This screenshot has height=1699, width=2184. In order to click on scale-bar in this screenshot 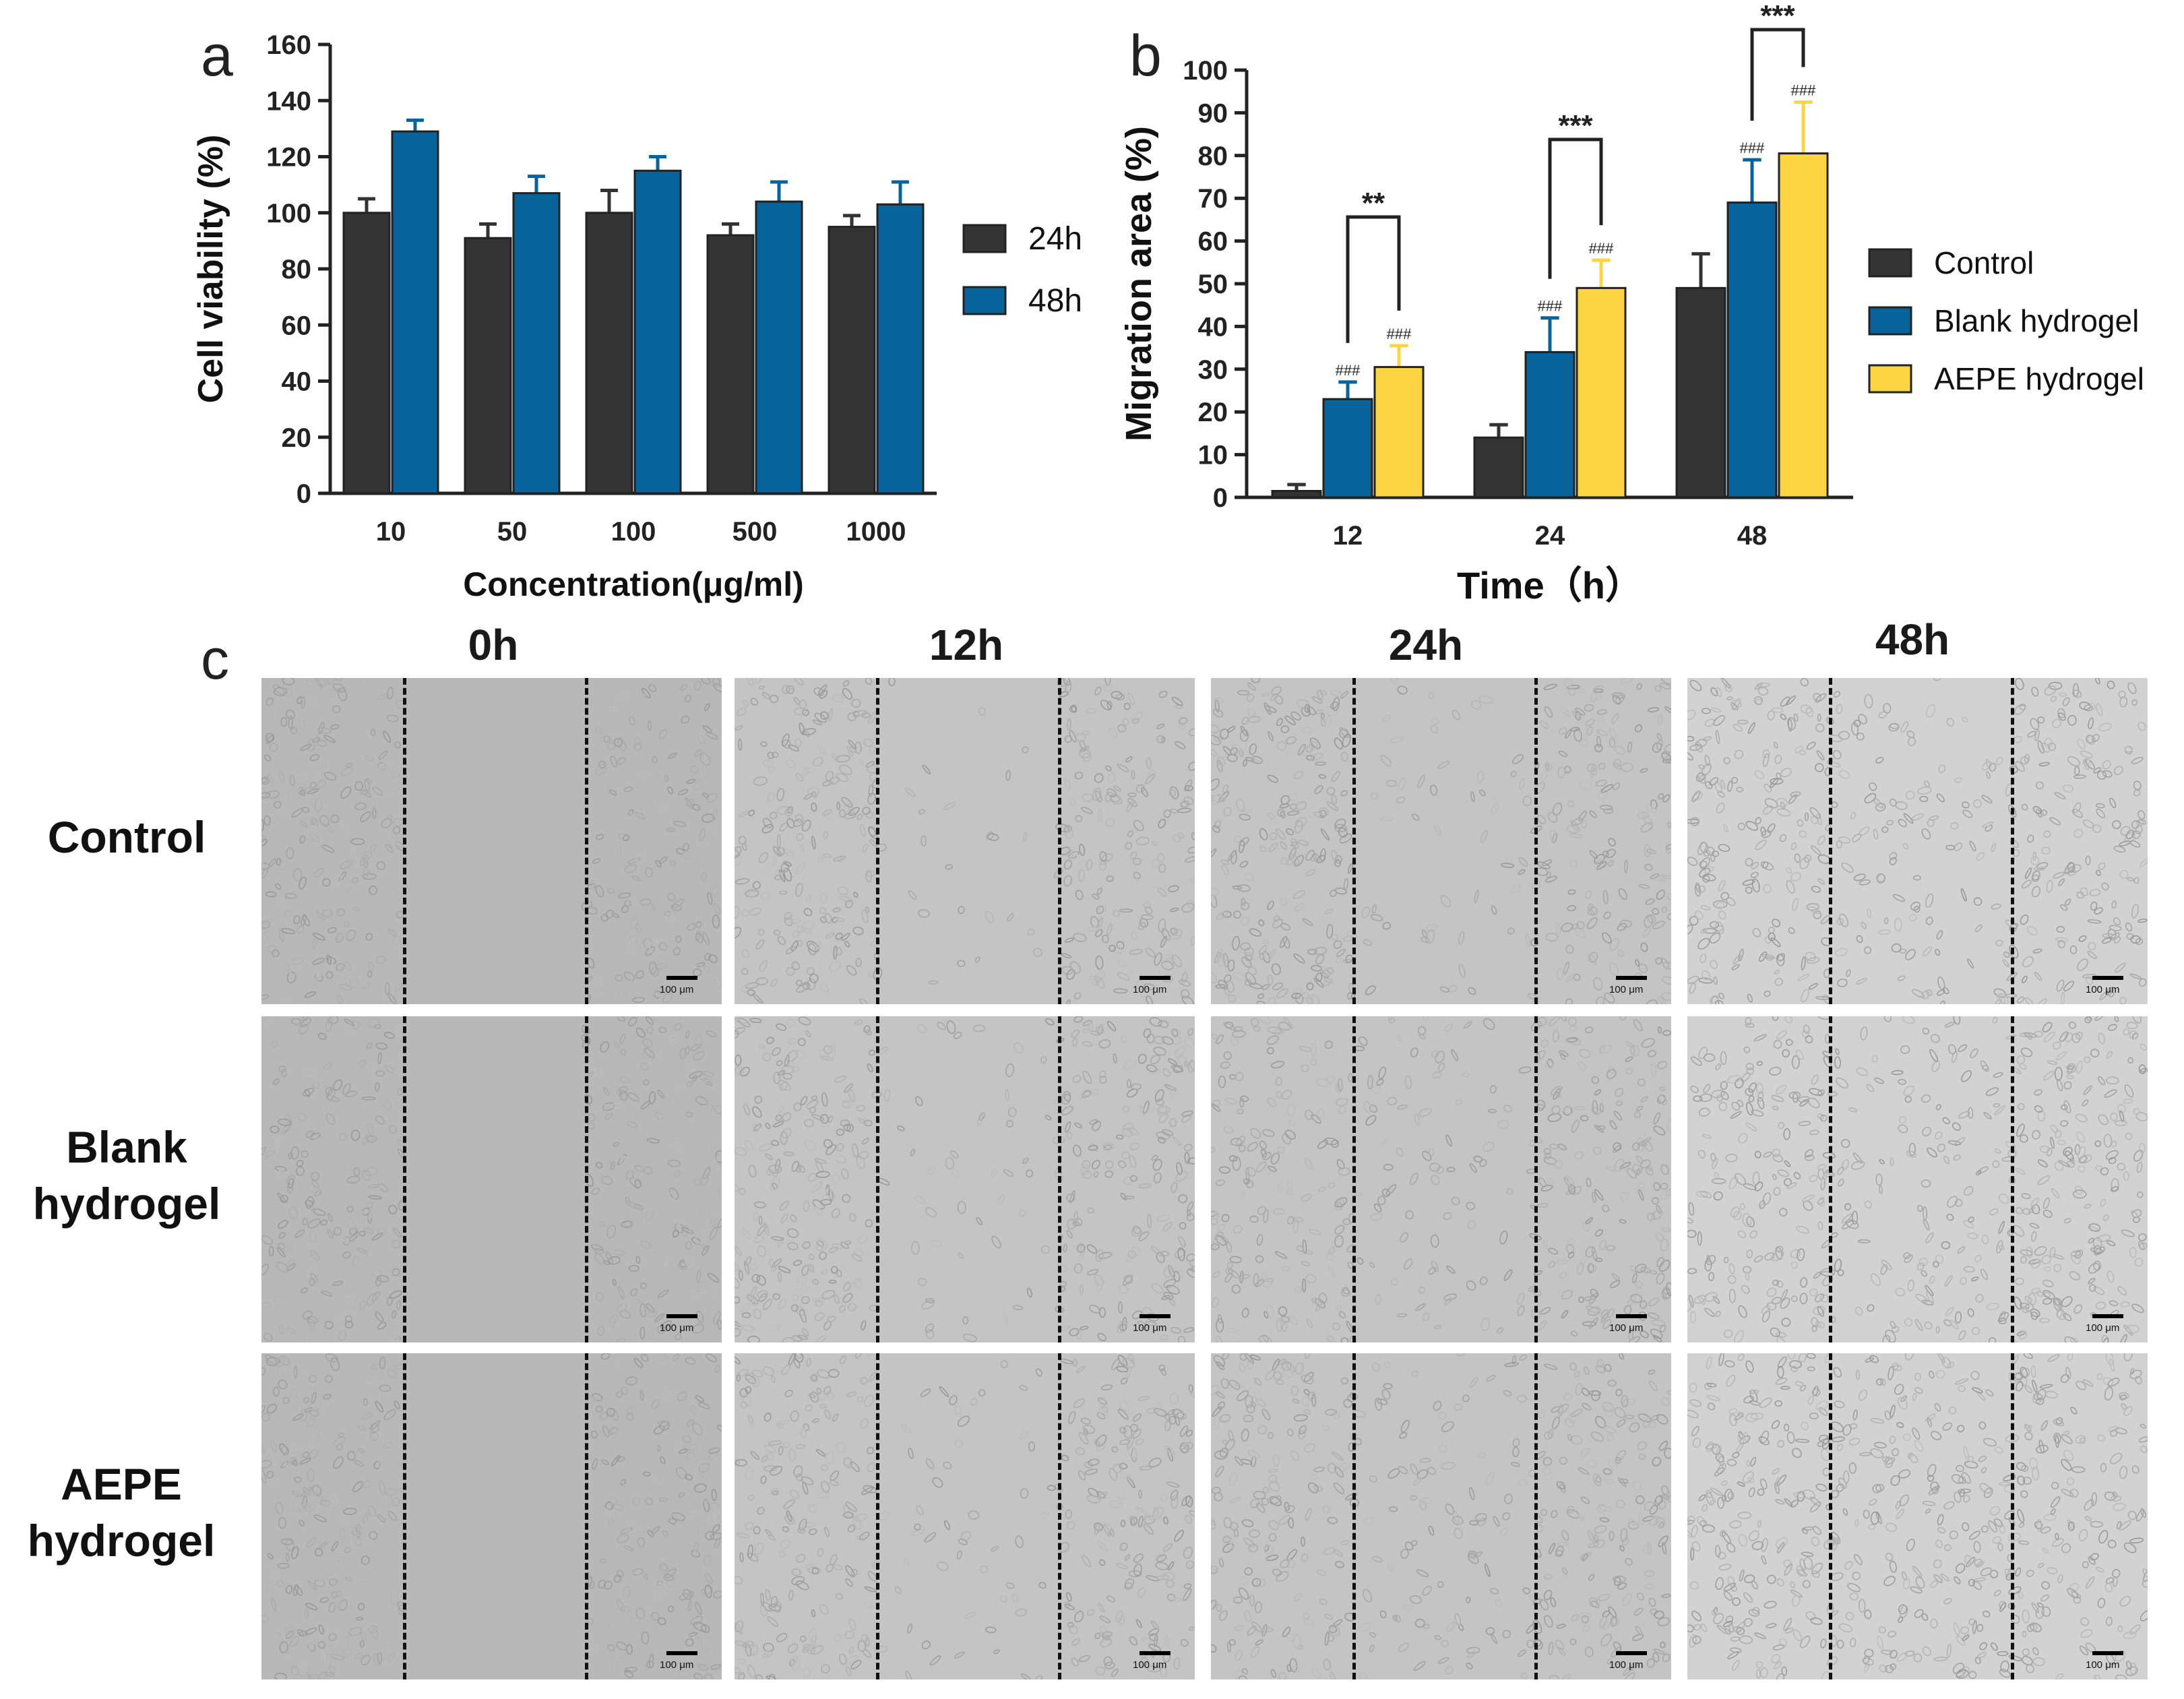, I will do `click(1632, 1316)`.